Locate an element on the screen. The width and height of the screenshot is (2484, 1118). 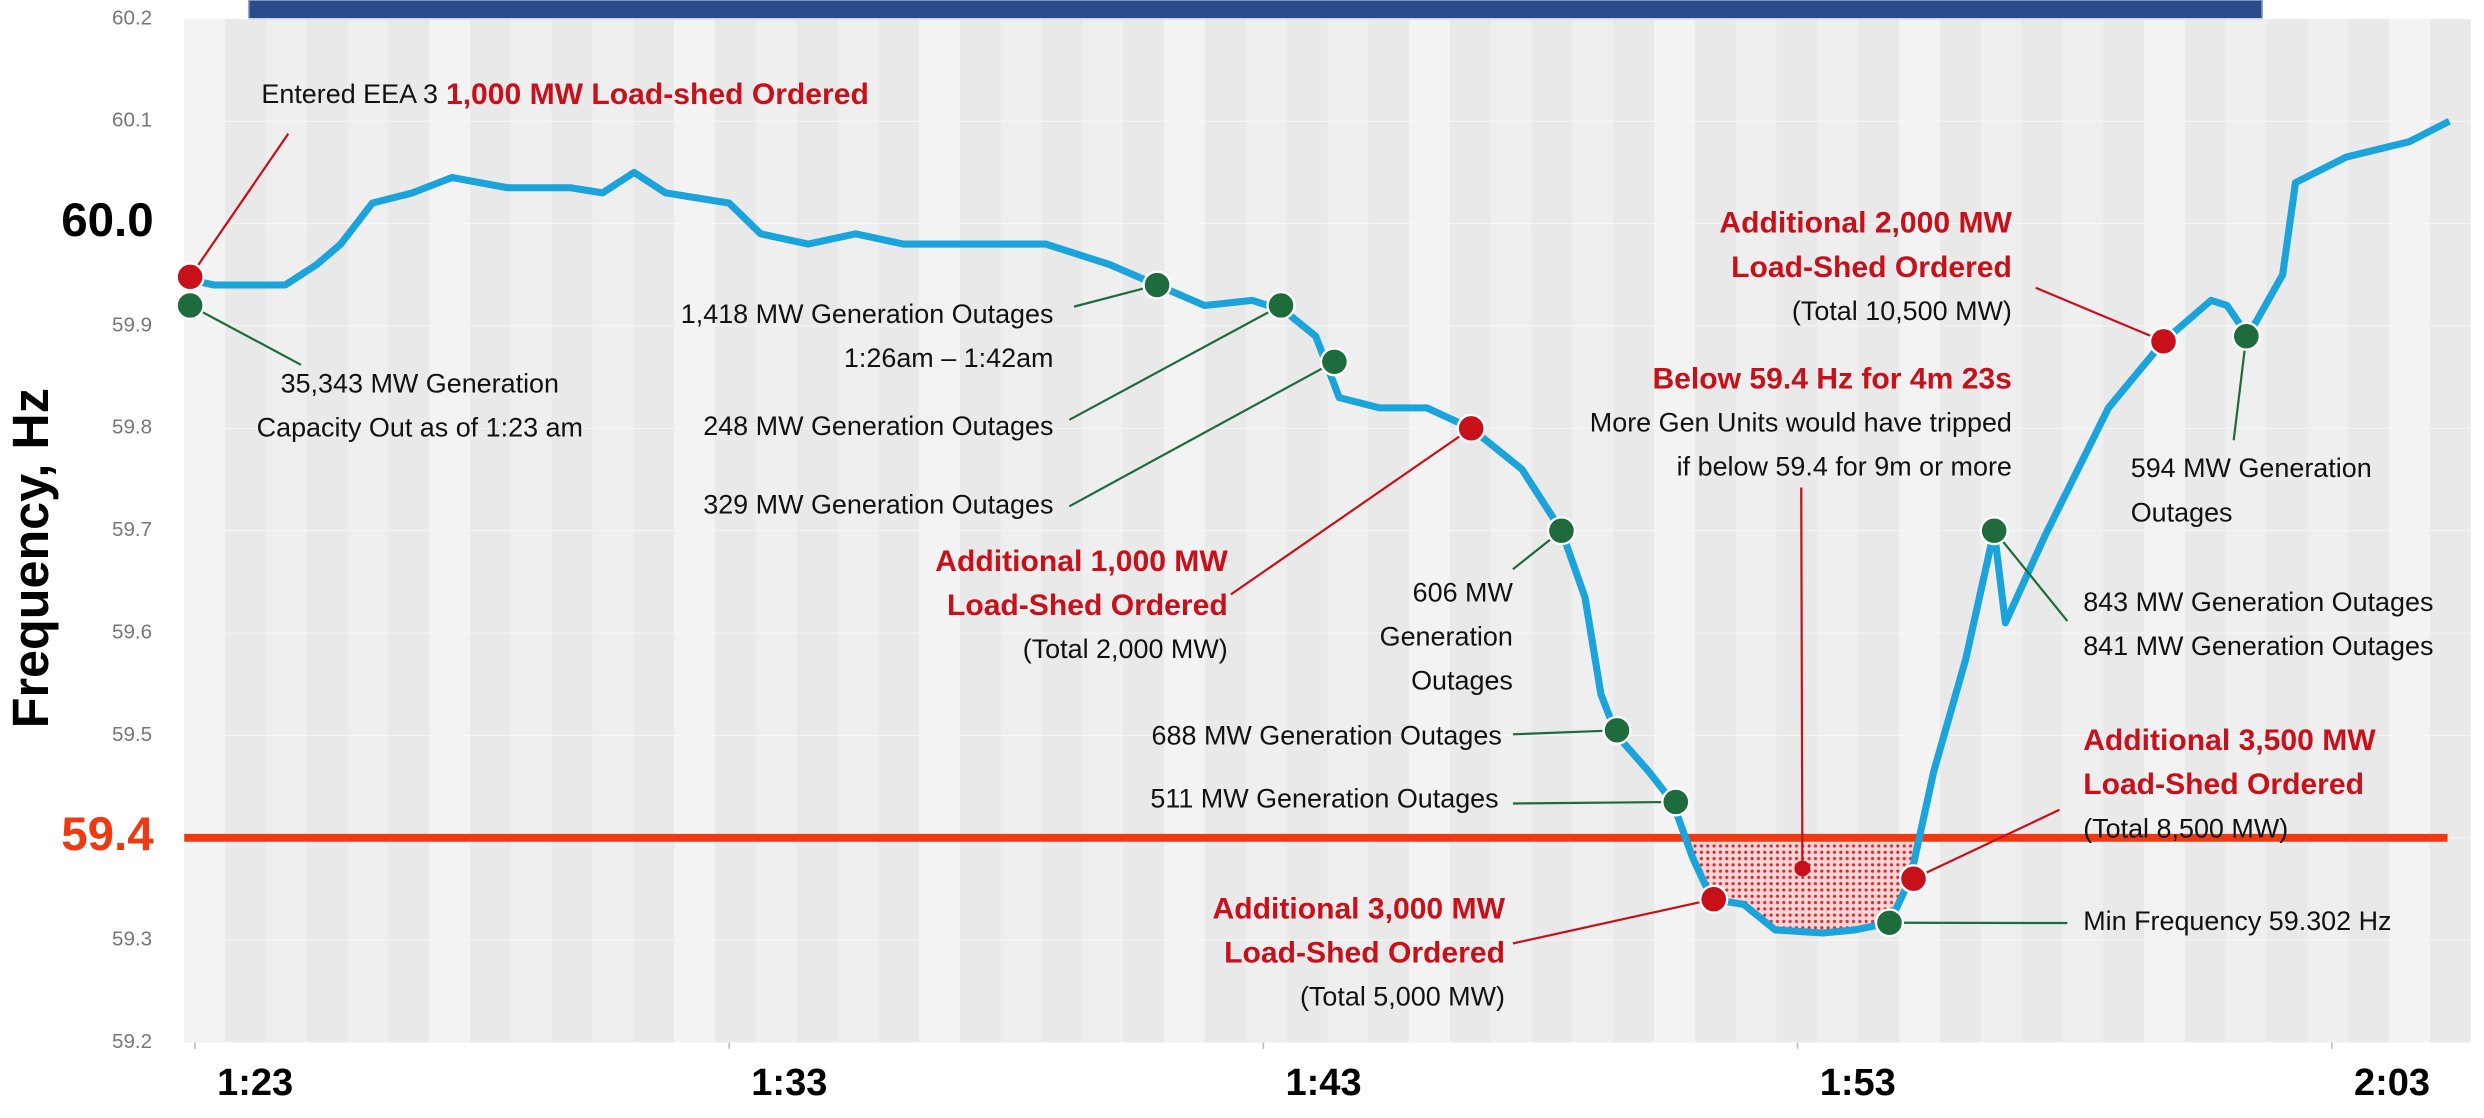
annotation-headline: 1,000 MW Load-shed Ordered is located at coordinates (657, 94).